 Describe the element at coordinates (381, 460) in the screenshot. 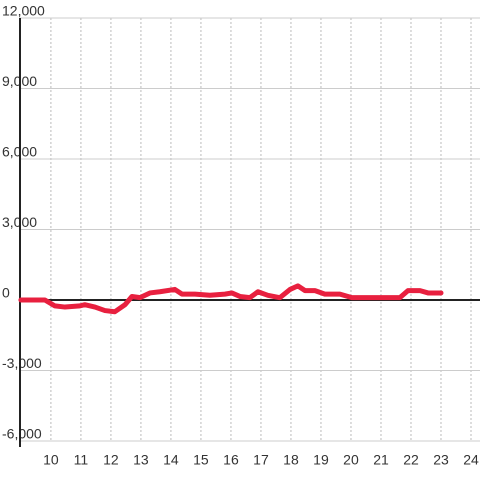

I see `x-tick-label: 21` at that location.